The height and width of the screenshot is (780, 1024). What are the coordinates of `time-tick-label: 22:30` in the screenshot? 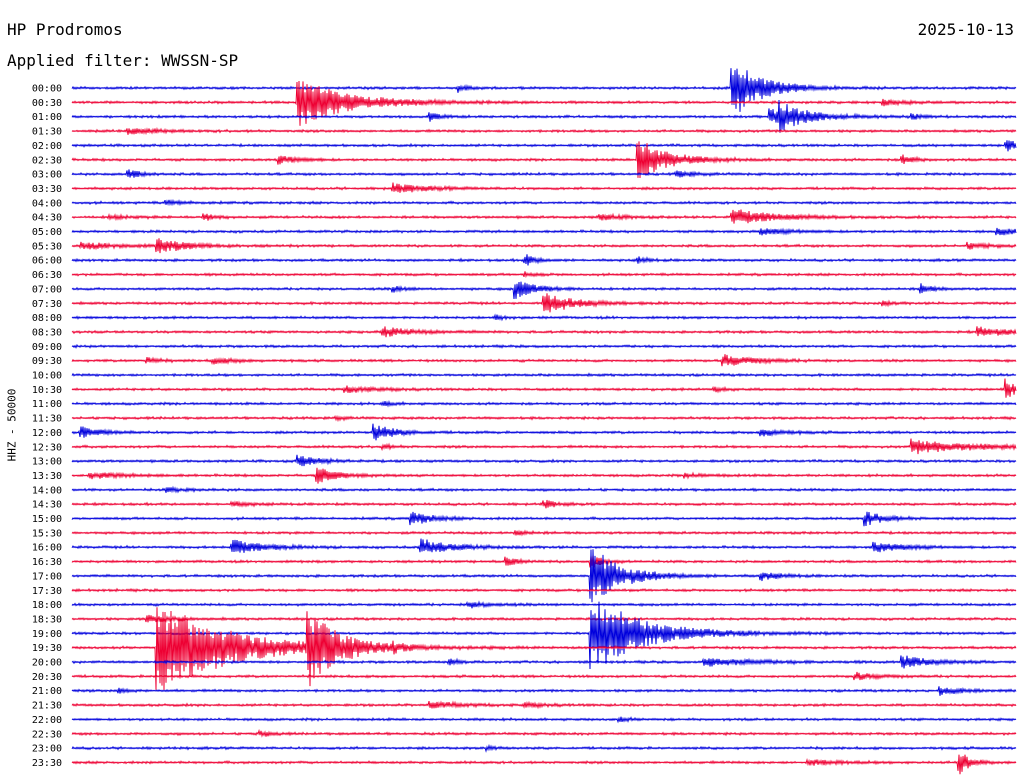 It's located at (47, 734).